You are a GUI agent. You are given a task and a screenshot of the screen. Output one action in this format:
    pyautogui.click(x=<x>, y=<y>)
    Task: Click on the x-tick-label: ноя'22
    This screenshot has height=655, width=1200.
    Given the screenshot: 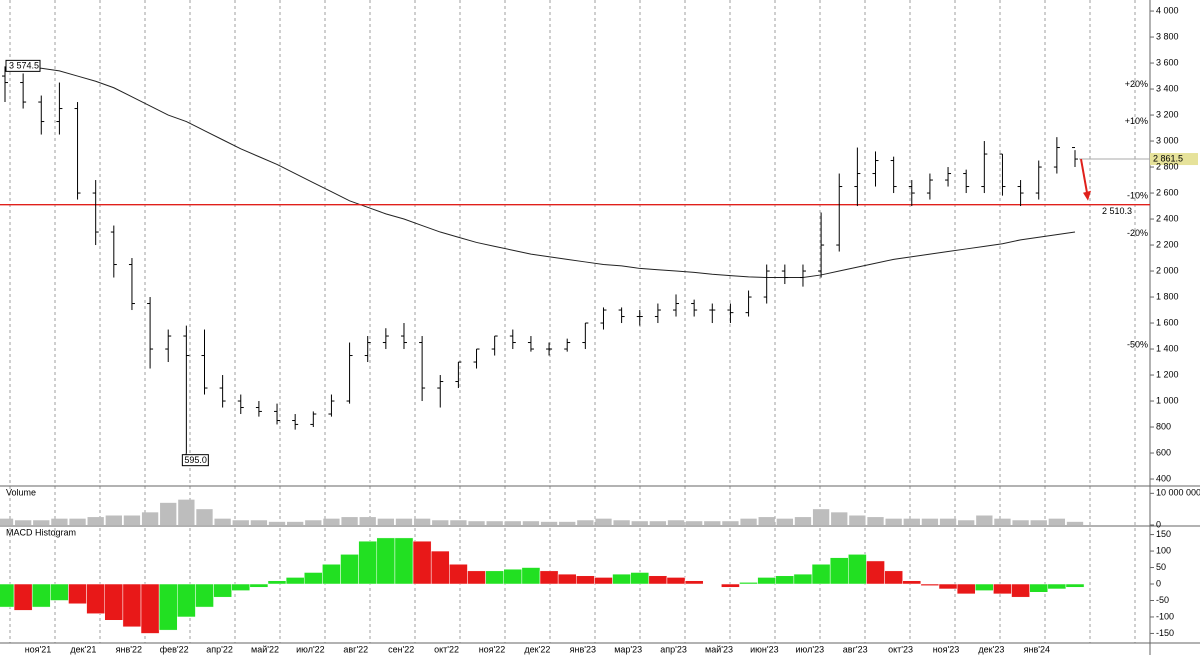 What is the action you would take?
    pyautogui.click(x=492, y=649)
    